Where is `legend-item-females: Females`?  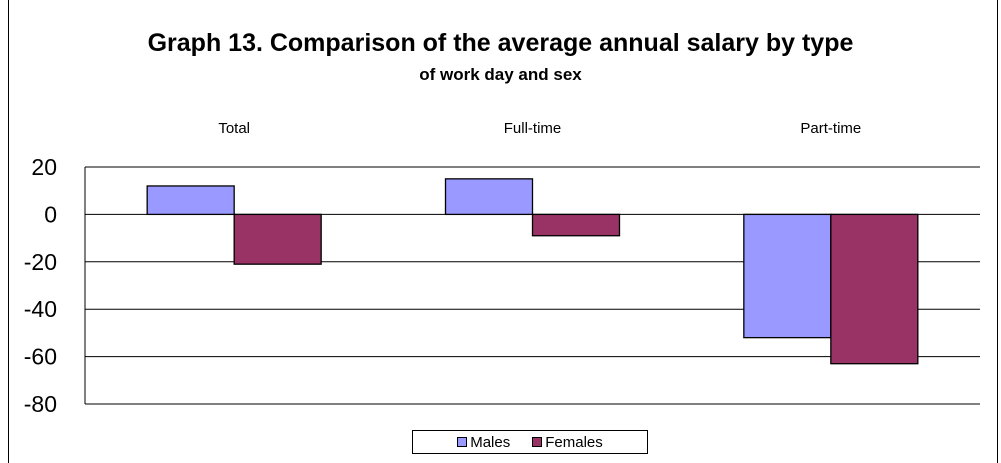
legend-item-females: Females is located at coordinates (567, 442).